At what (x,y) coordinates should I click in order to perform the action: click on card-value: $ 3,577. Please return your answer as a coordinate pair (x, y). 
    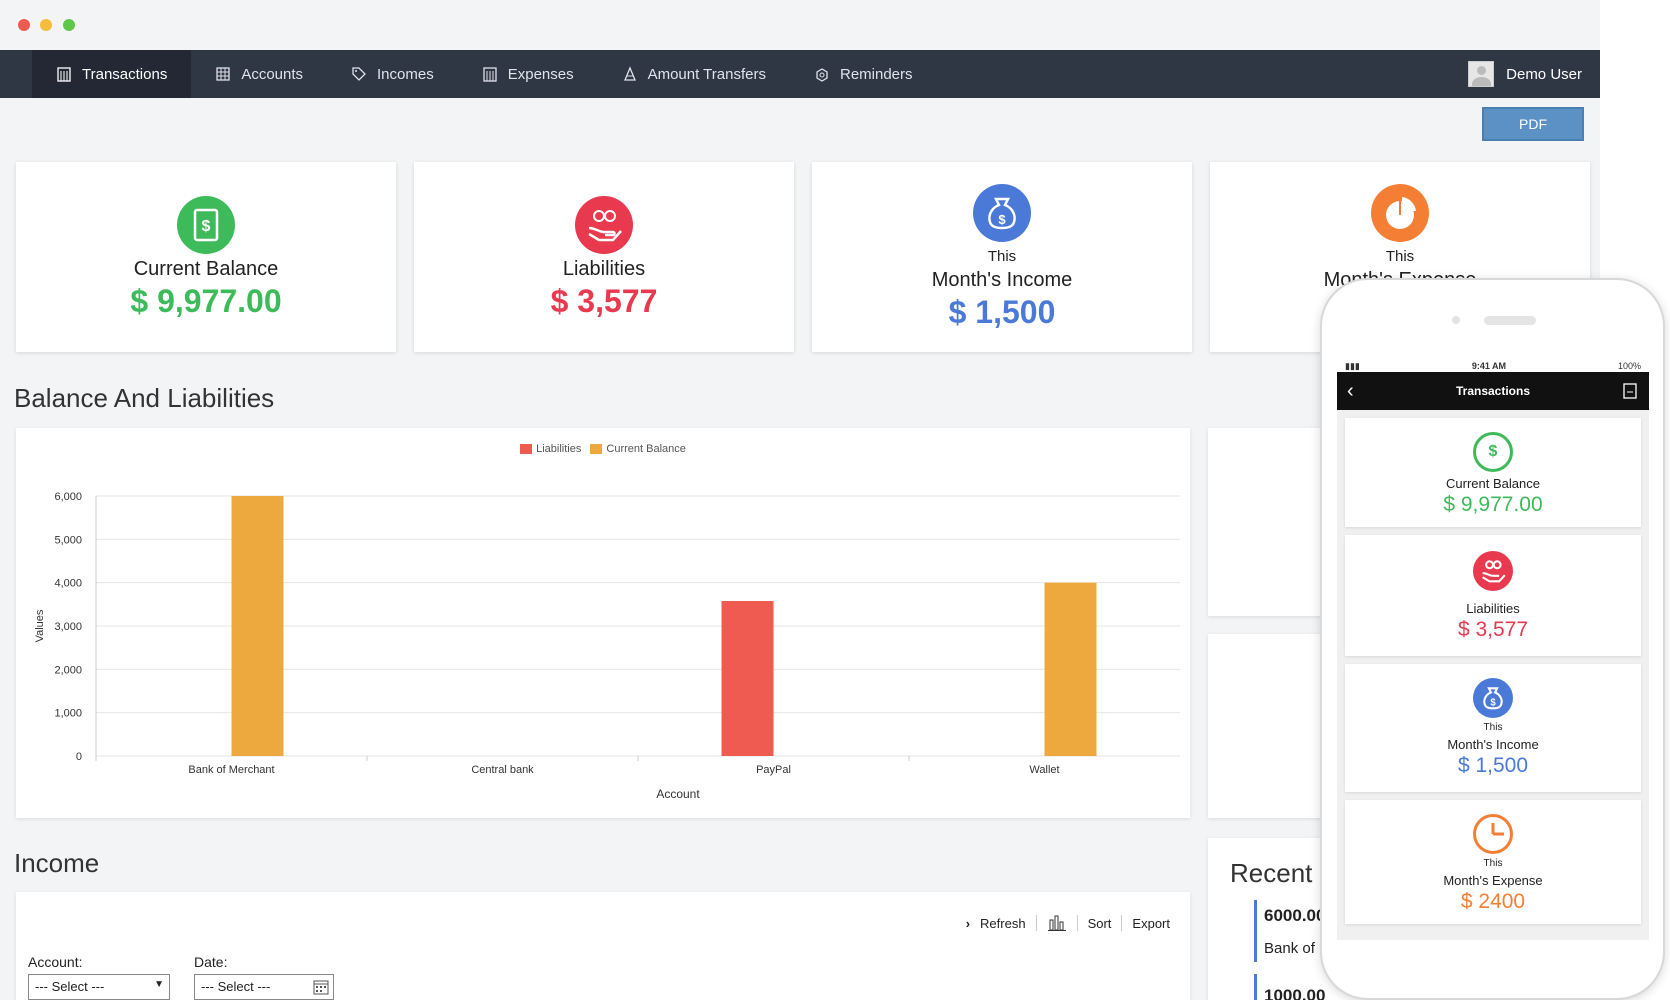
    Looking at the image, I should click on (604, 301).